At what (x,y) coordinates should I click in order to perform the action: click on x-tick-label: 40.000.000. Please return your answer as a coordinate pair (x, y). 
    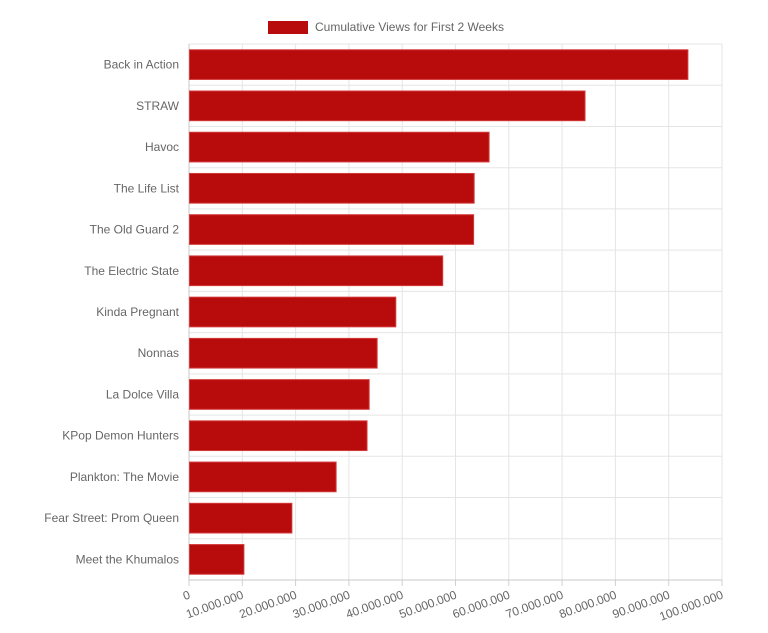
    Looking at the image, I should click on (375, 605).